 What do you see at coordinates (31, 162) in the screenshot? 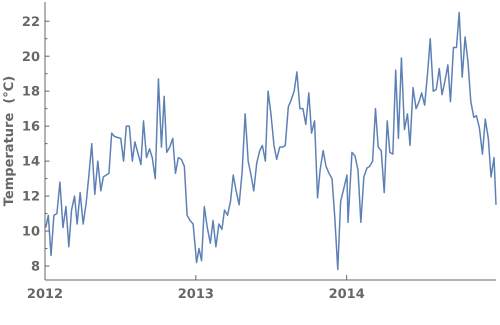
I see `y-tick-label: 14` at bounding box center [31, 162].